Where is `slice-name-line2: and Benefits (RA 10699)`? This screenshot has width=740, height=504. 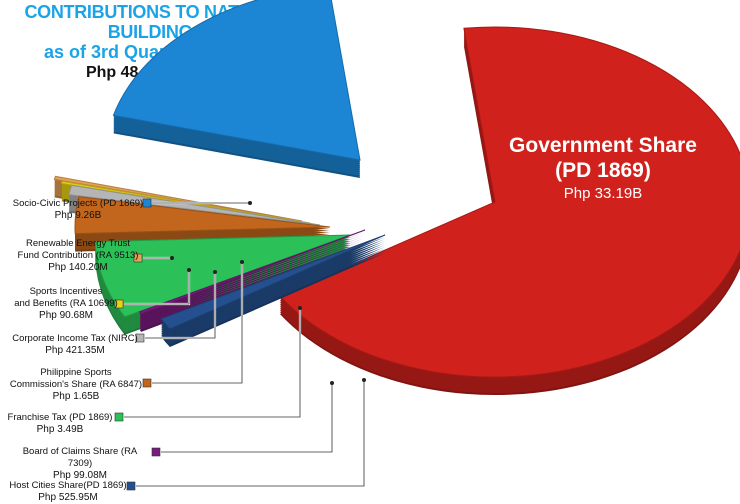 slice-name-line2: and Benefits (RA 10699) is located at coordinates (66, 303).